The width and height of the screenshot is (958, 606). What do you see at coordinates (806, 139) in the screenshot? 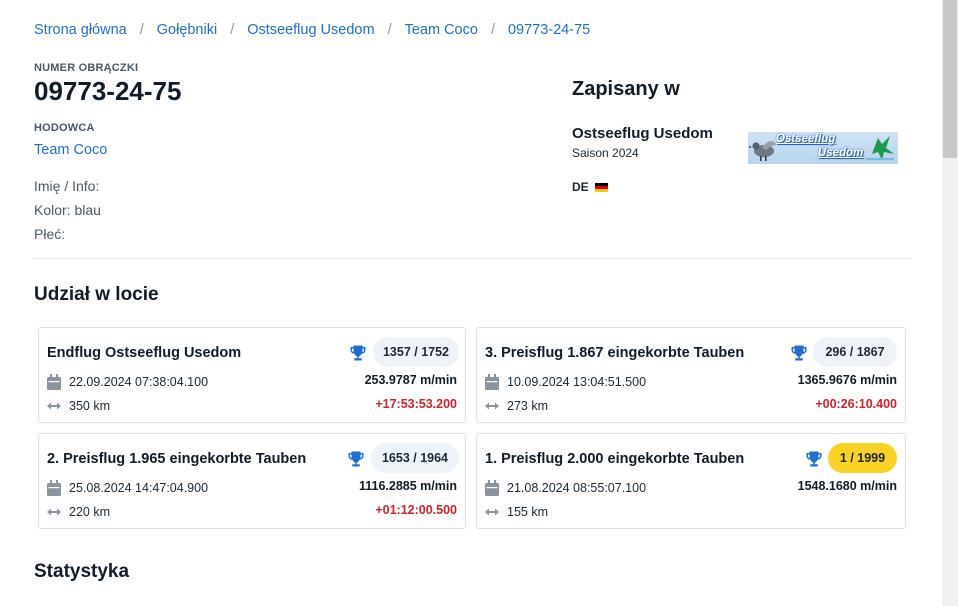
I see `logo-text-line1: Ostseeflug` at bounding box center [806, 139].